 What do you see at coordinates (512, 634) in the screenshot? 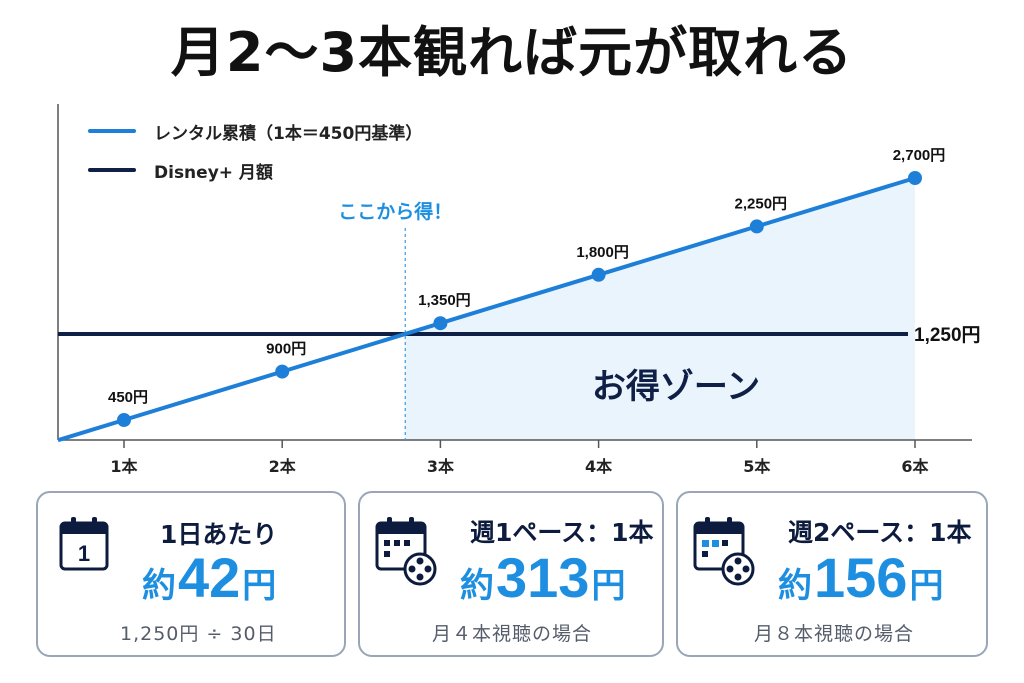
I see `card-sub: 月４本視聴の場合` at bounding box center [512, 634].